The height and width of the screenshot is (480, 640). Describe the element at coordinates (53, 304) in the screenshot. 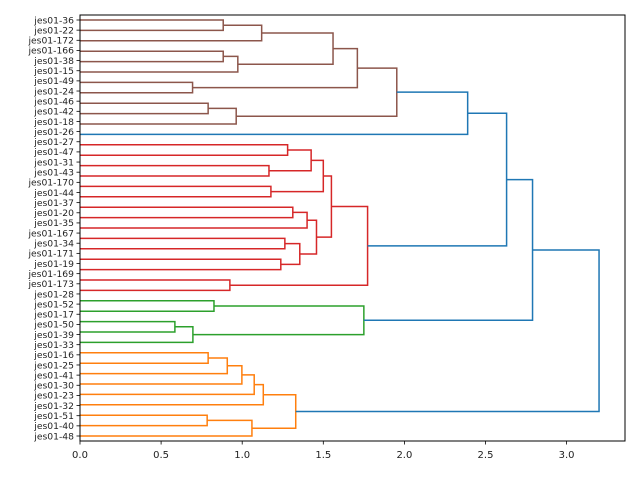

I see `leaf-label: jes01-52` at that location.